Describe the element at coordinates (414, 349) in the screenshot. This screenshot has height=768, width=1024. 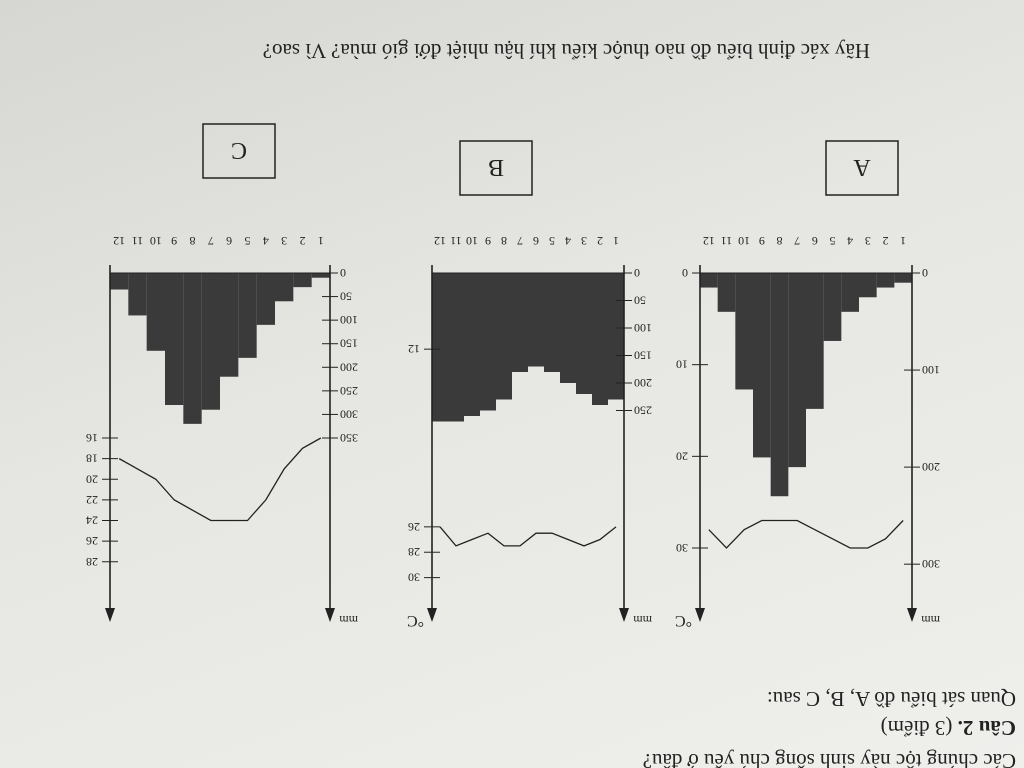
I see `temp-tick-label: 12` at that location.